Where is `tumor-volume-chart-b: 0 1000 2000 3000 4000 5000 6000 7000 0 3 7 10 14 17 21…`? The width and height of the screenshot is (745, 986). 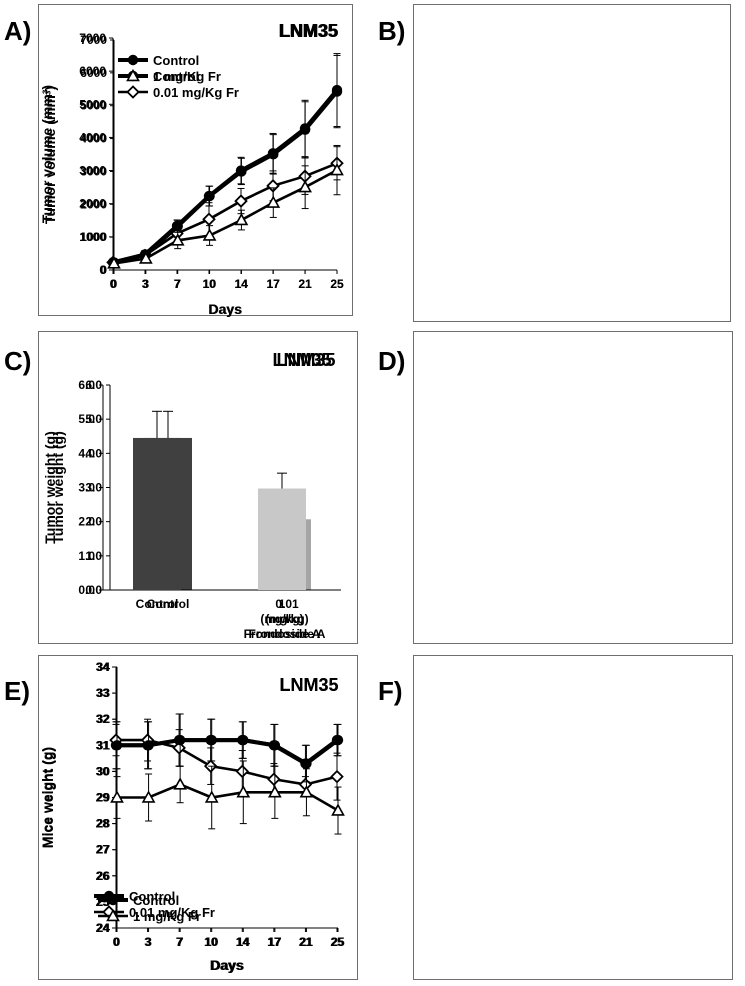 tumor-volume-chart-b: 0 1000 2000 3000 4000 5000 6000 7000 0 3 7 10 14 17 21… is located at coordinates (193, 169).